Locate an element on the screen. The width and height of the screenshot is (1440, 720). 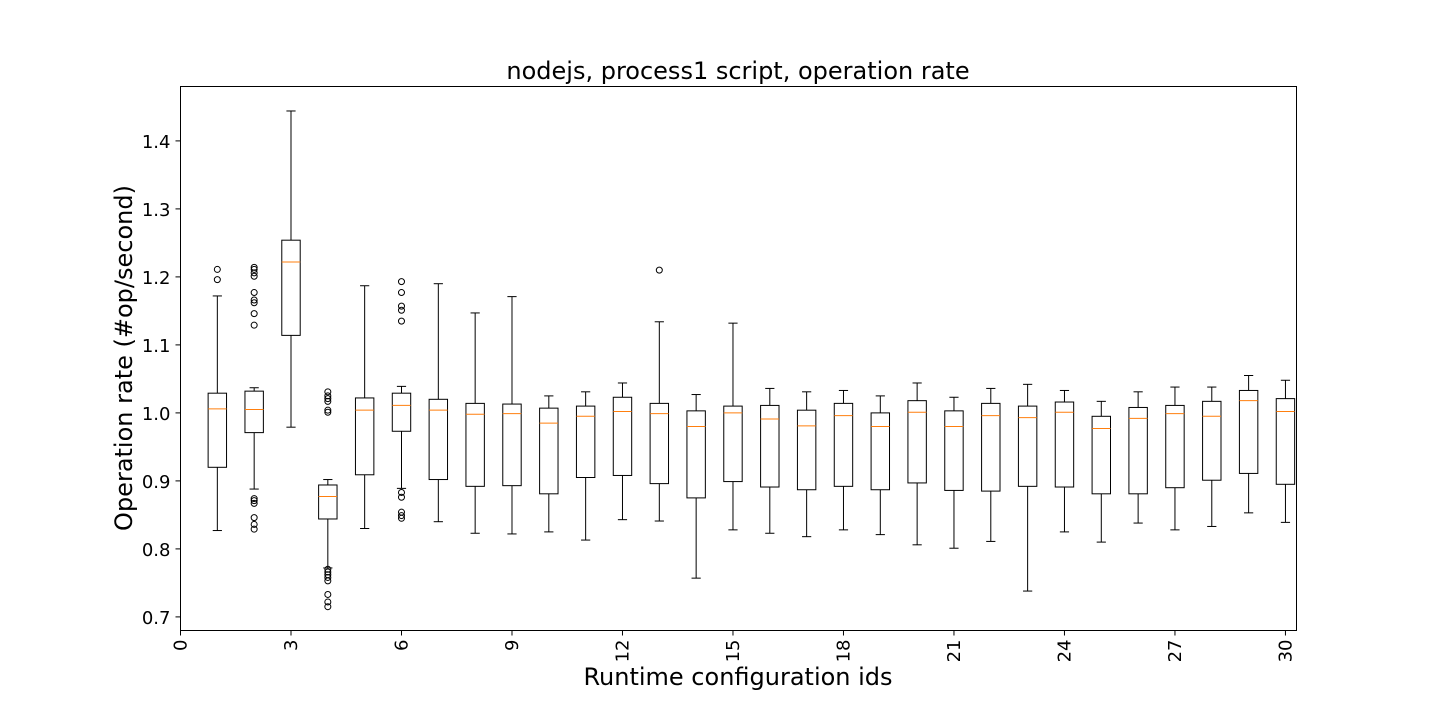
x-tick-label: 9 is located at coordinates (512, 645).